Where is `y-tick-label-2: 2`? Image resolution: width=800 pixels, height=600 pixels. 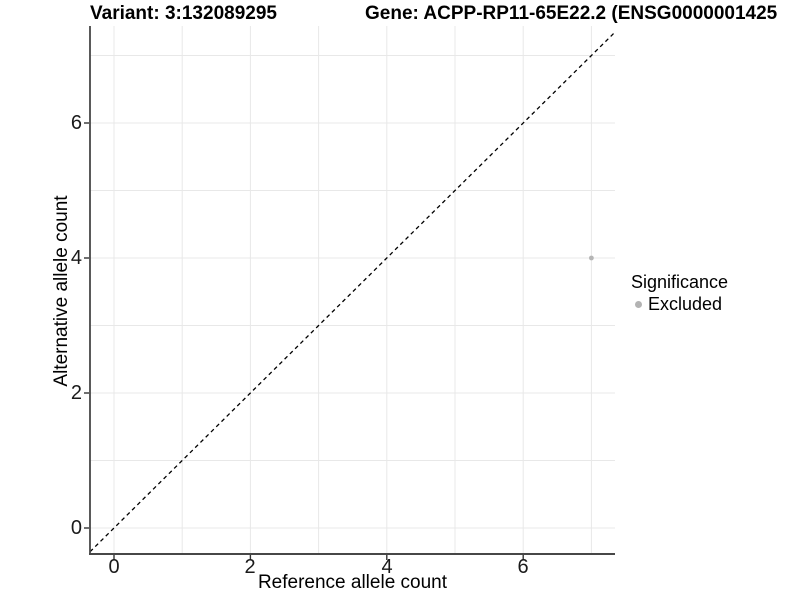
y-tick-label-2: 2 is located at coordinates (76, 393).